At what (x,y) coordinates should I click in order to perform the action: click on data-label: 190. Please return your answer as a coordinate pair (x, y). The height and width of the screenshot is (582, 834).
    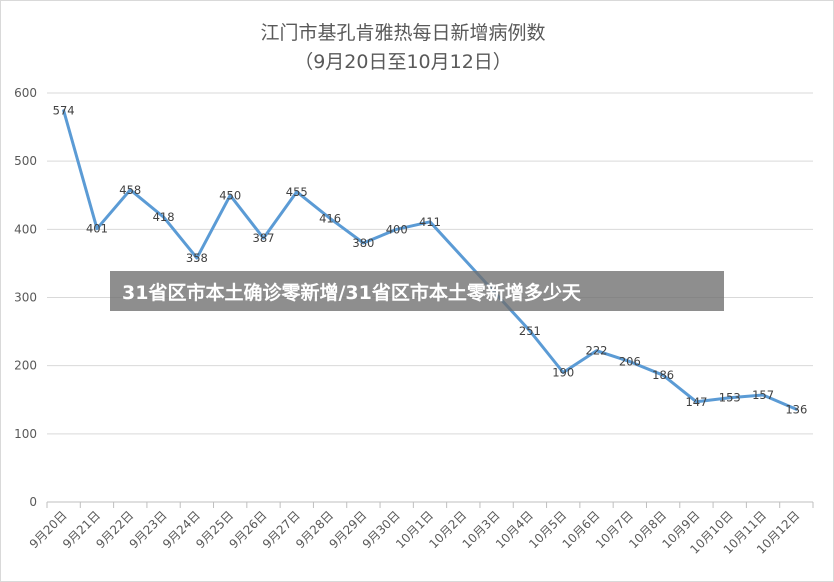
    Looking at the image, I should click on (563, 372).